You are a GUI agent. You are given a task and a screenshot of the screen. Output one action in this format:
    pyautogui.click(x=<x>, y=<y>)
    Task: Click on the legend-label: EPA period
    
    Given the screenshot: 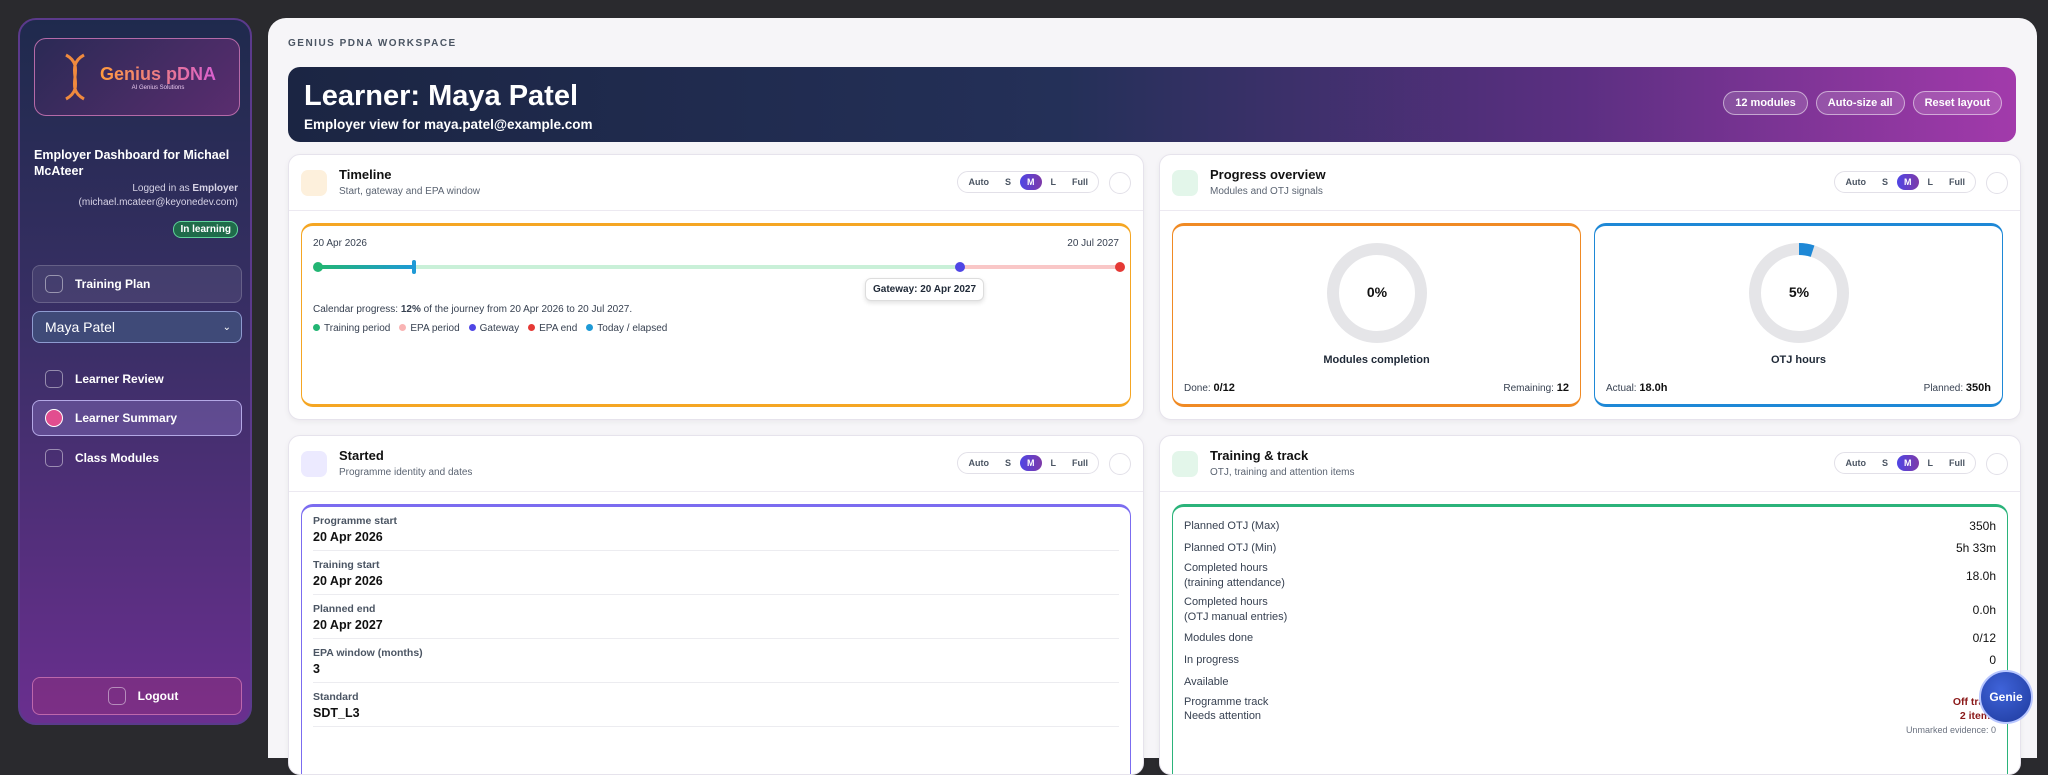 What is the action you would take?
    pyautogui.click(x=435, y=328)
    